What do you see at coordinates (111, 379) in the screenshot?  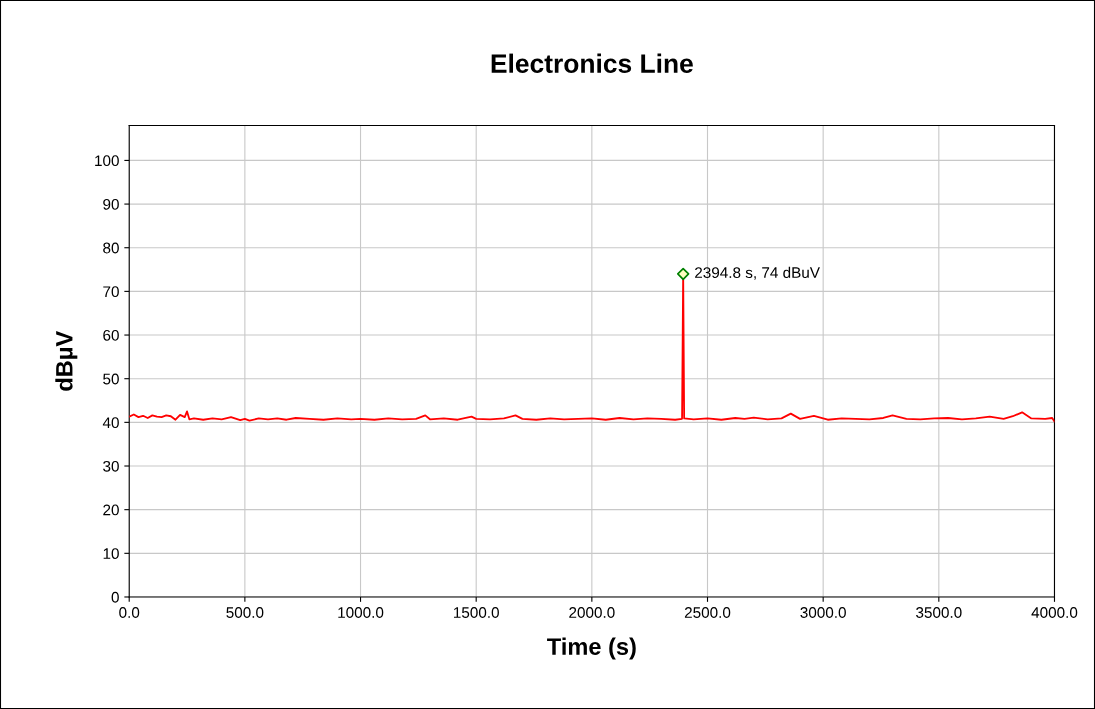 I see `y-tick-label: 50` at bounding box center [111, 379].